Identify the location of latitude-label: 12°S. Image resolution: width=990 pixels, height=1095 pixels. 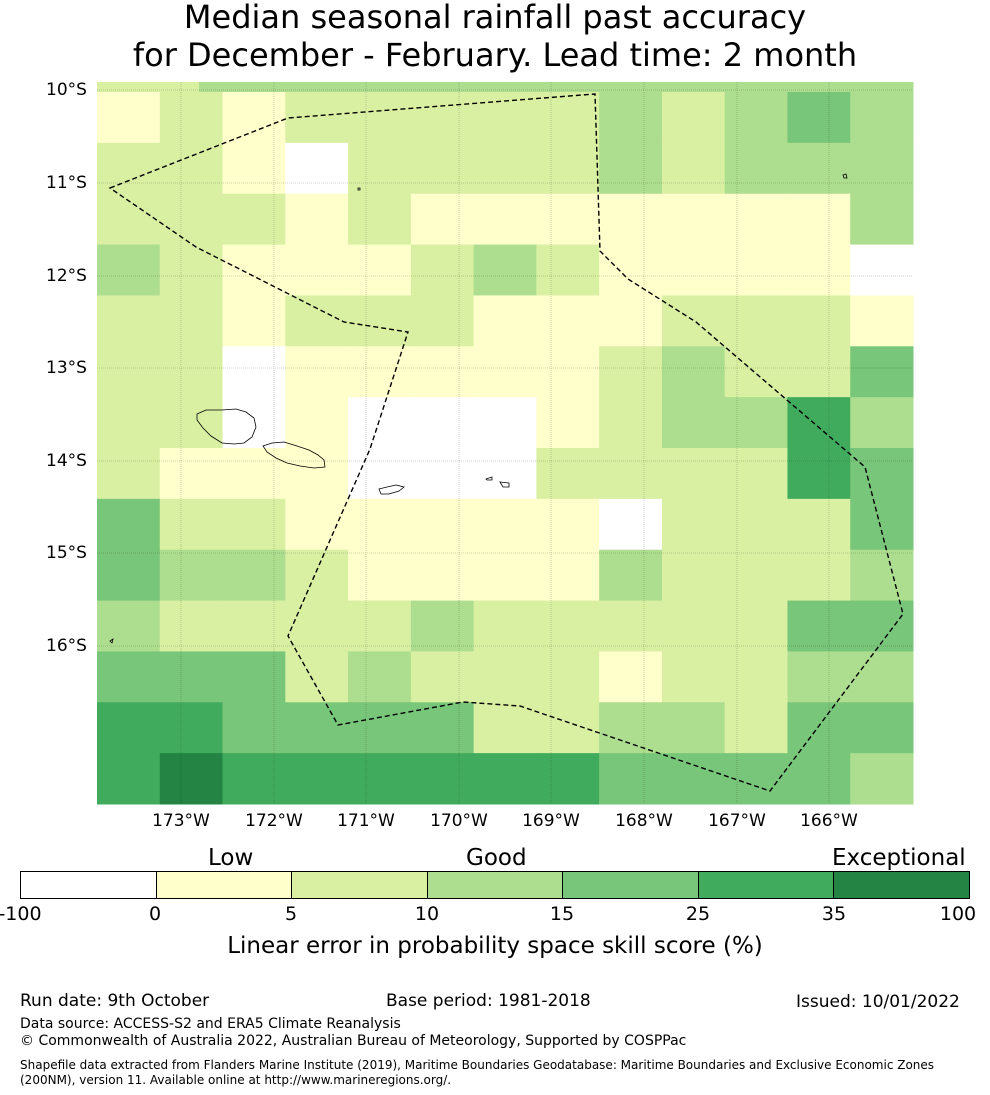
(66, 276).